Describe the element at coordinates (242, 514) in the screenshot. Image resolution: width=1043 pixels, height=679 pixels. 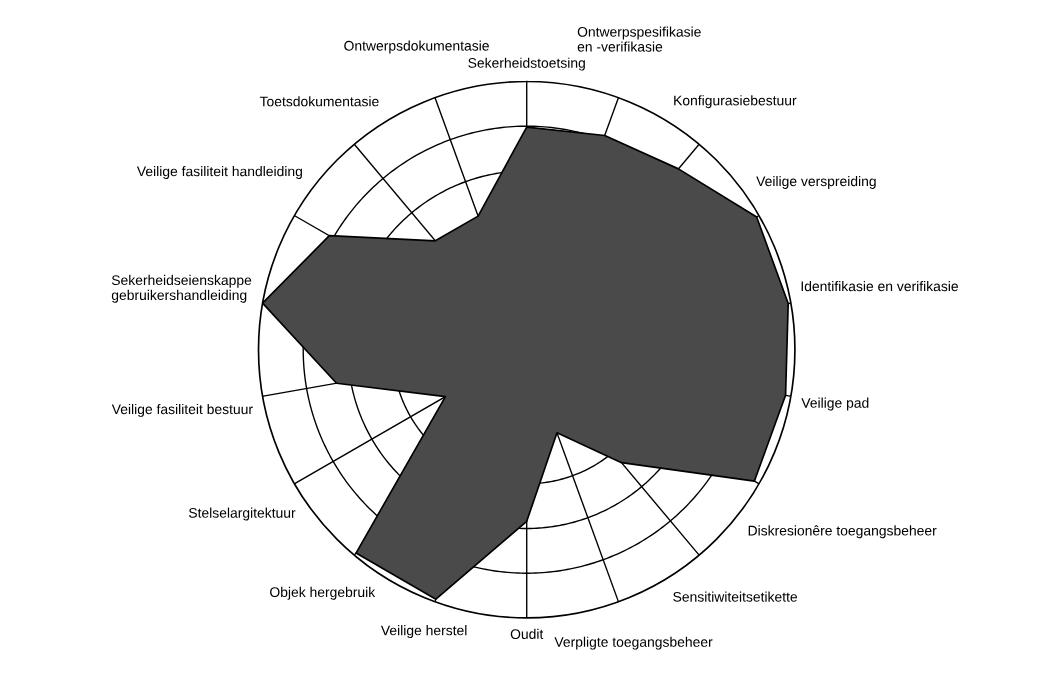
I see `spoke-label: Stelselargitektuur` at that location.